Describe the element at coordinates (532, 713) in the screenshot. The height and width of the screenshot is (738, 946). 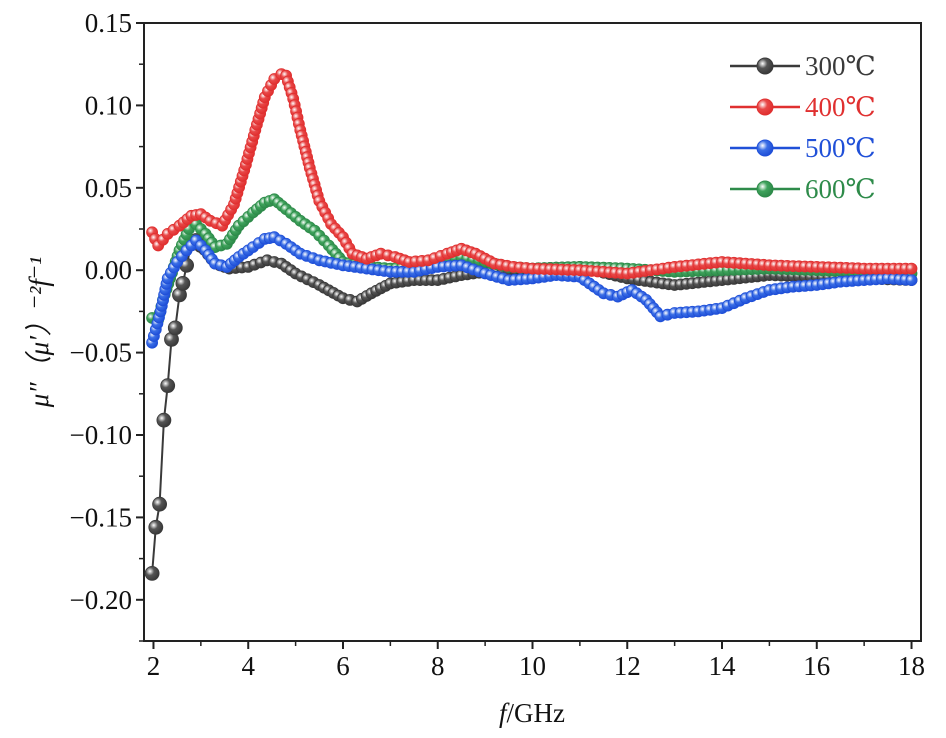
I see `x-axis-title: f/GHz` at that location.